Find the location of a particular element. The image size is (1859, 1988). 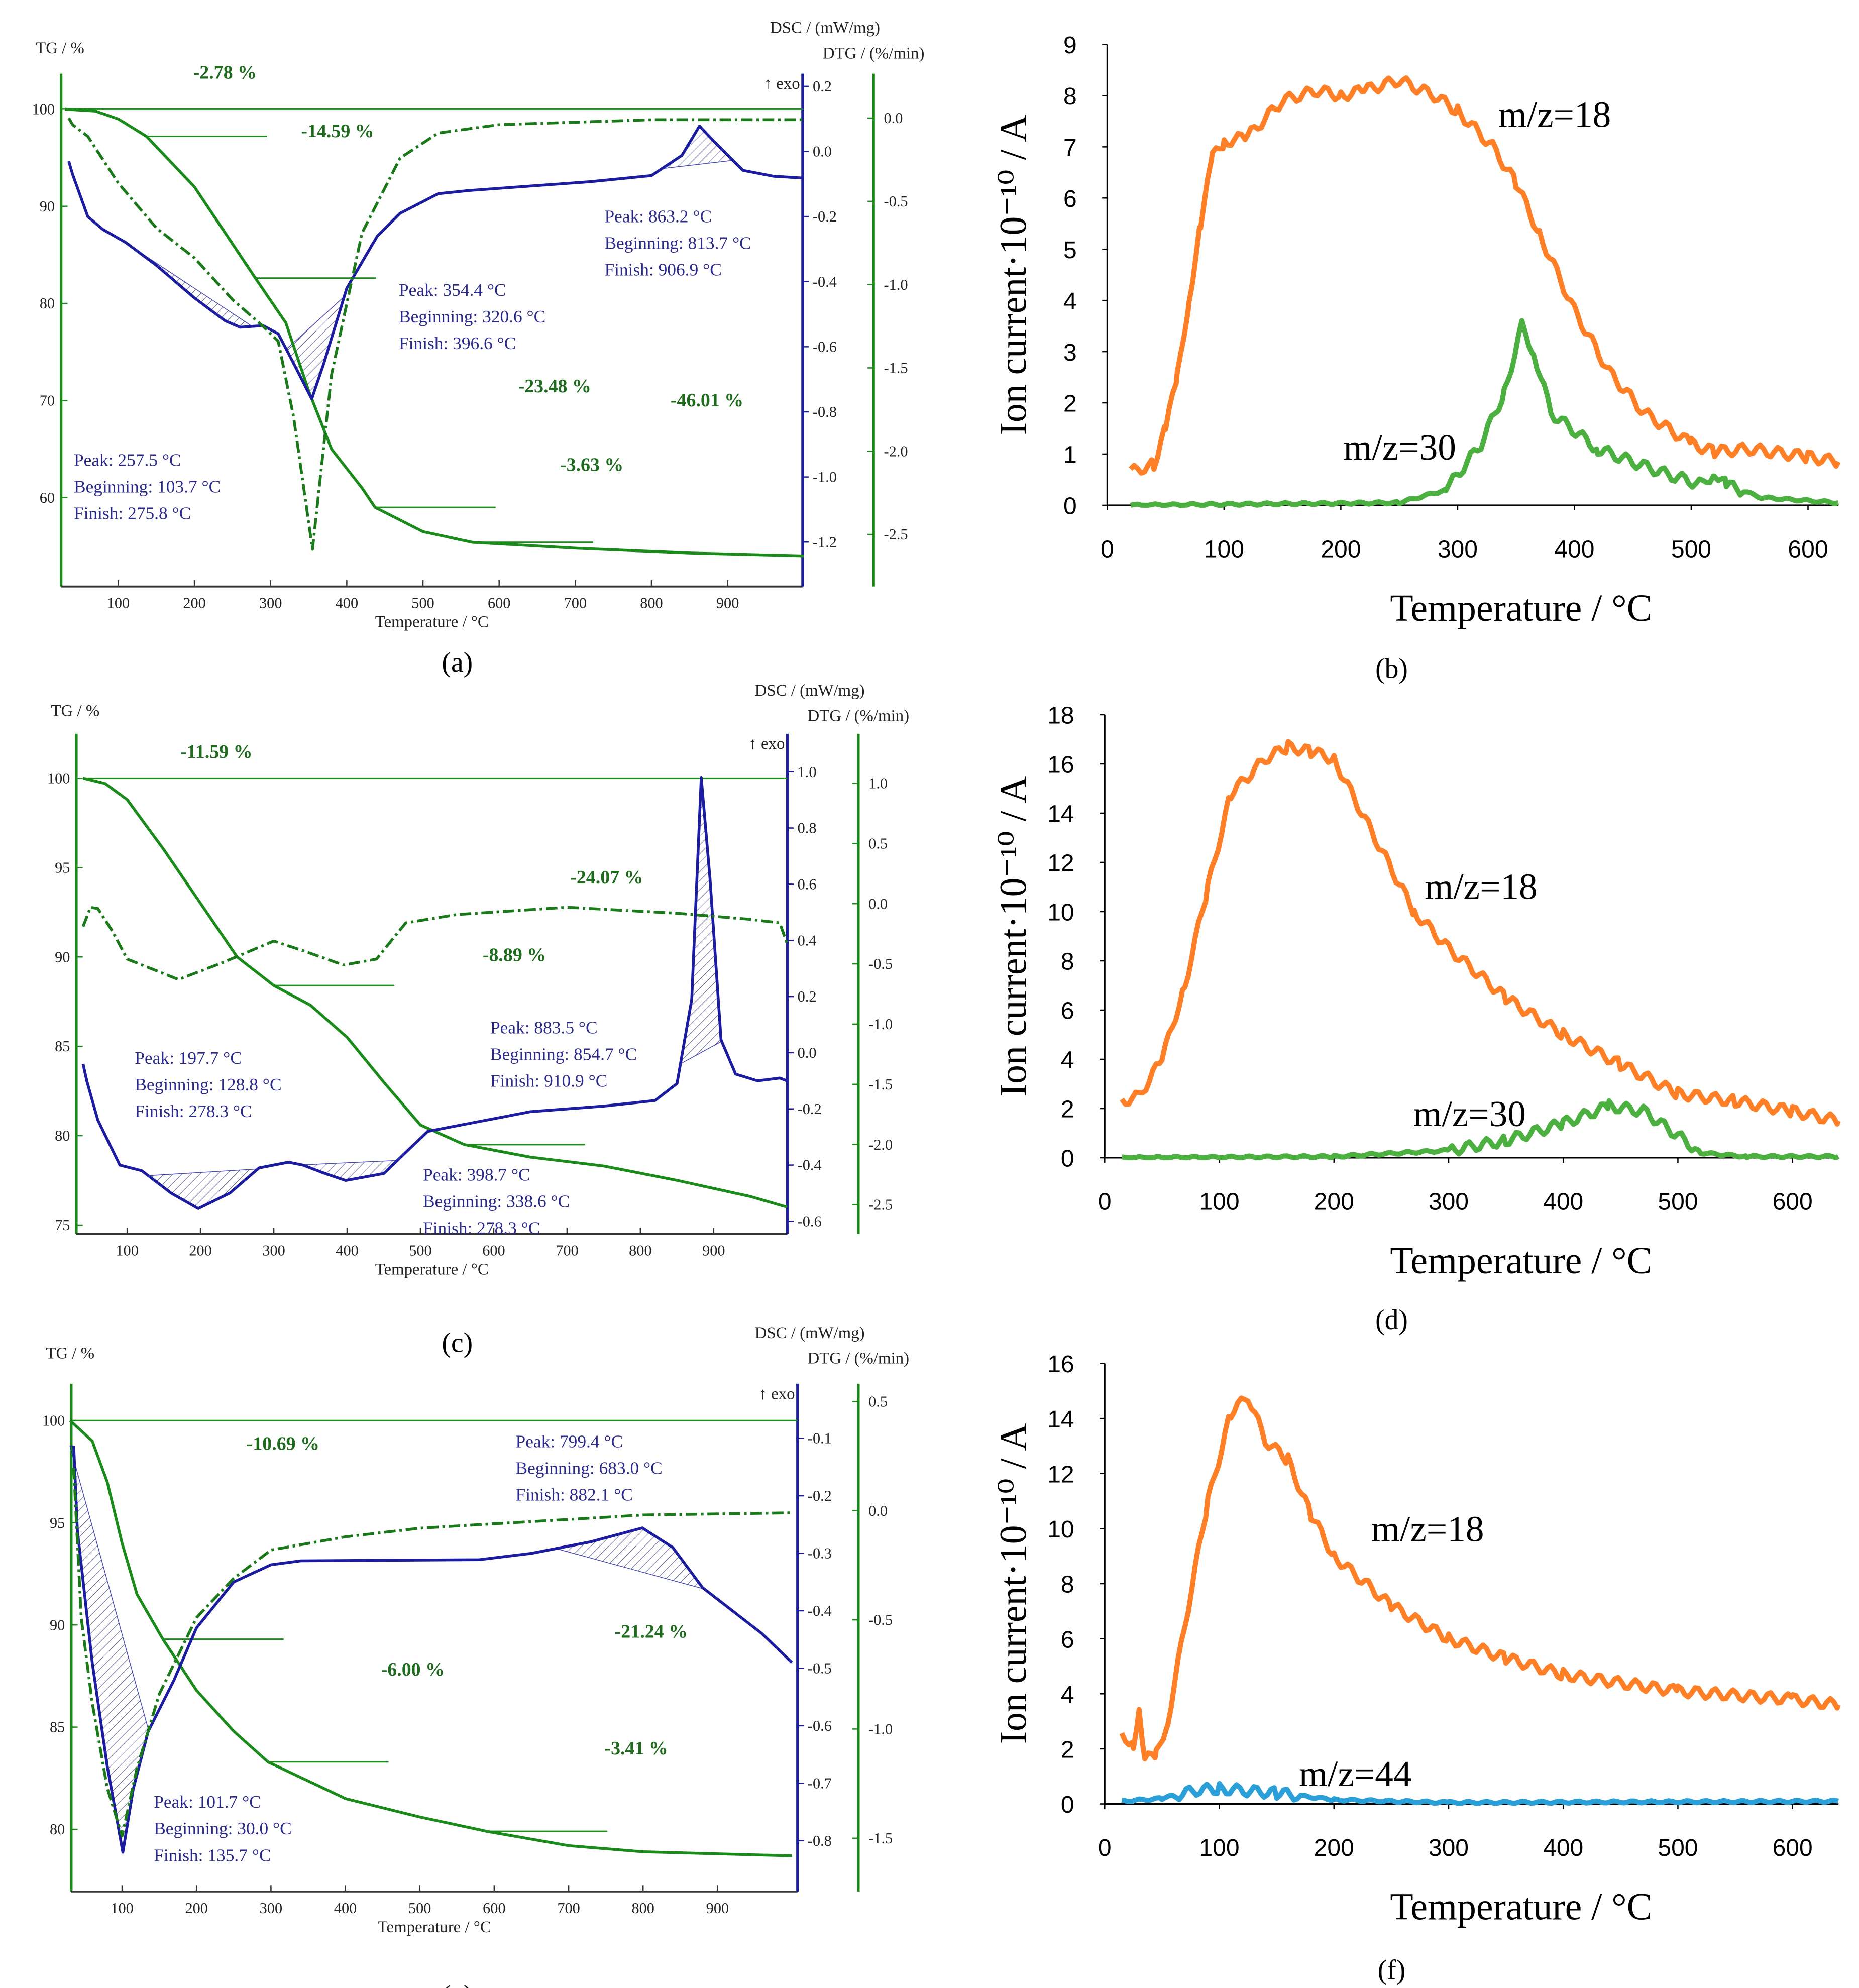

peak-temperature-label: Peak: 799.4 °C is located at coordinates (570, 1441).